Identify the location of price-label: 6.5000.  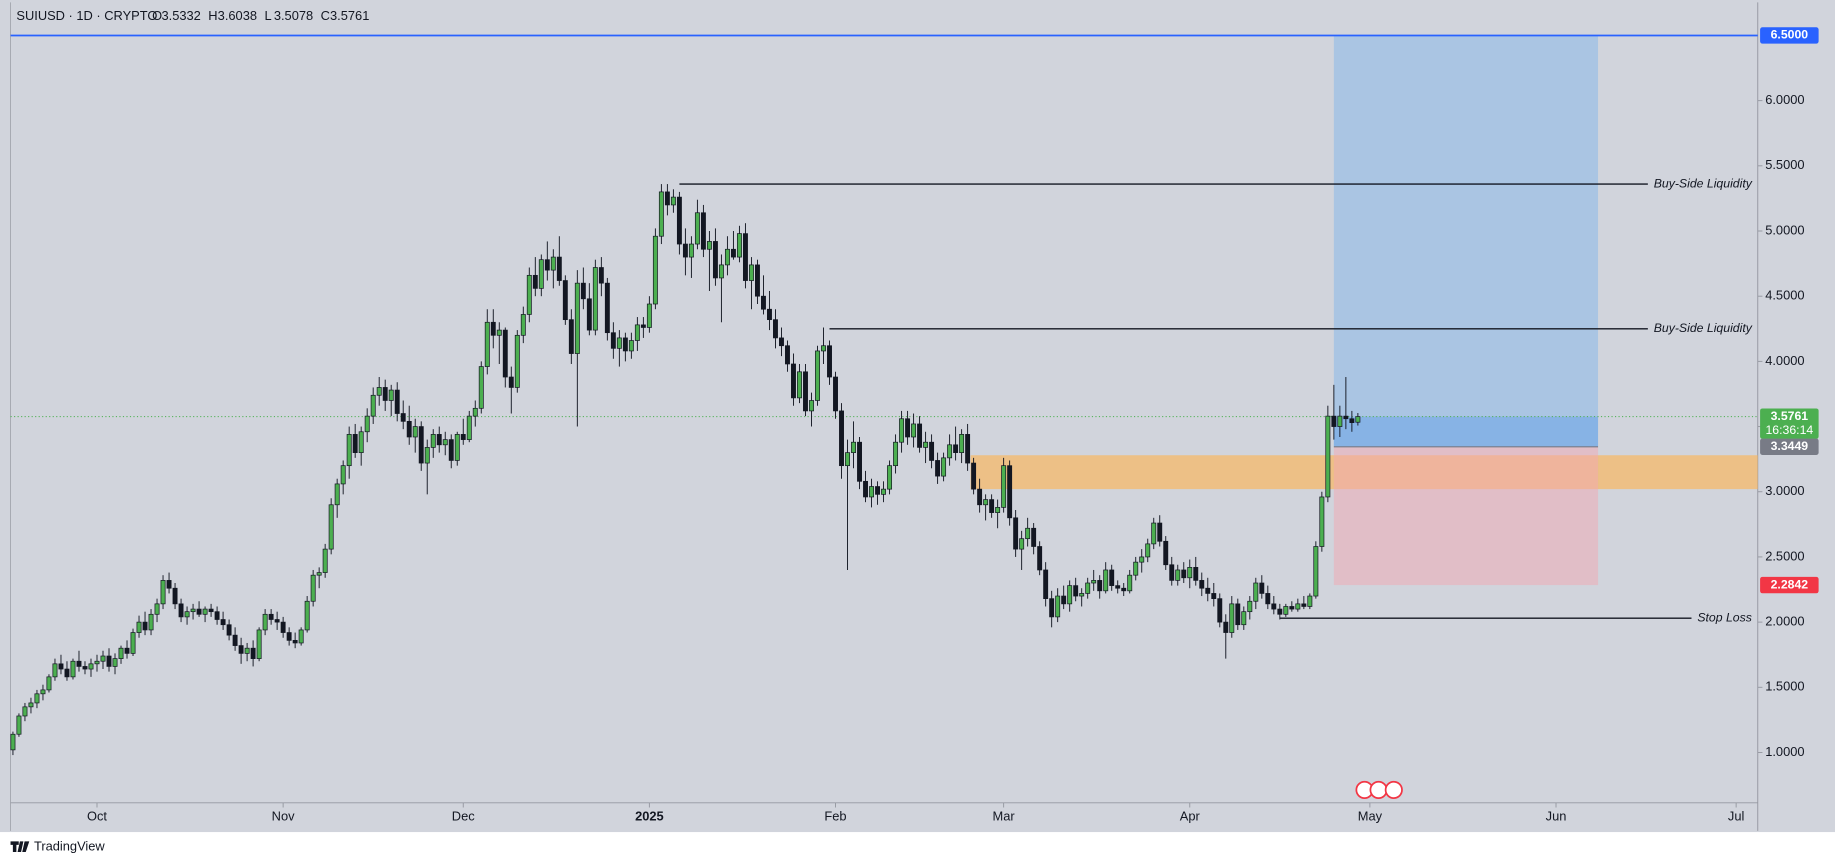
(1790, 35).